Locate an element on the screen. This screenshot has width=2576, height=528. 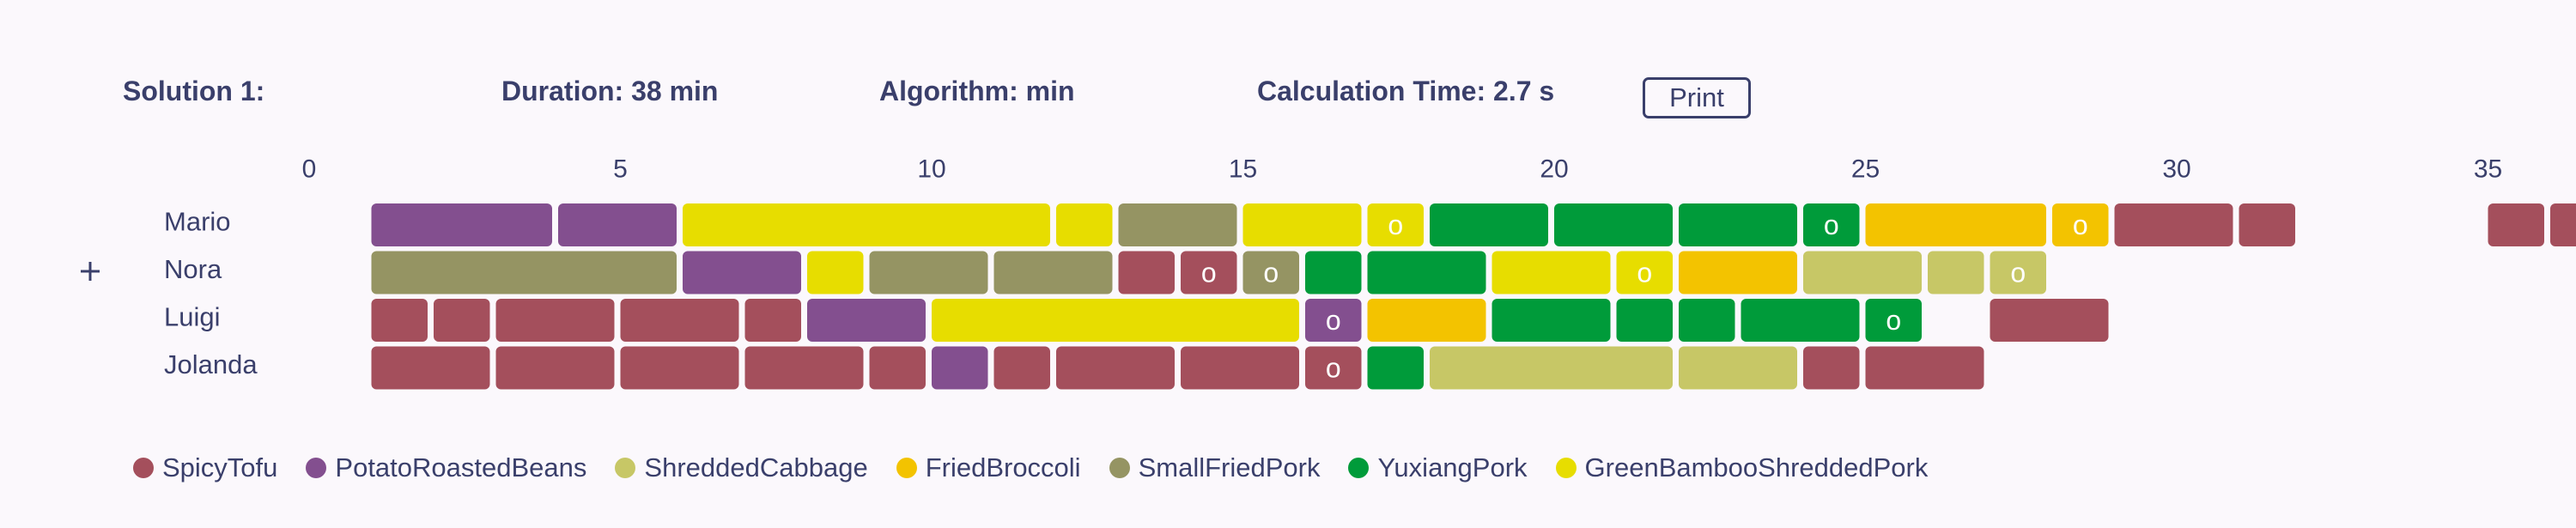
x-tick-label: 35 is located at coordinates (2488, 169).